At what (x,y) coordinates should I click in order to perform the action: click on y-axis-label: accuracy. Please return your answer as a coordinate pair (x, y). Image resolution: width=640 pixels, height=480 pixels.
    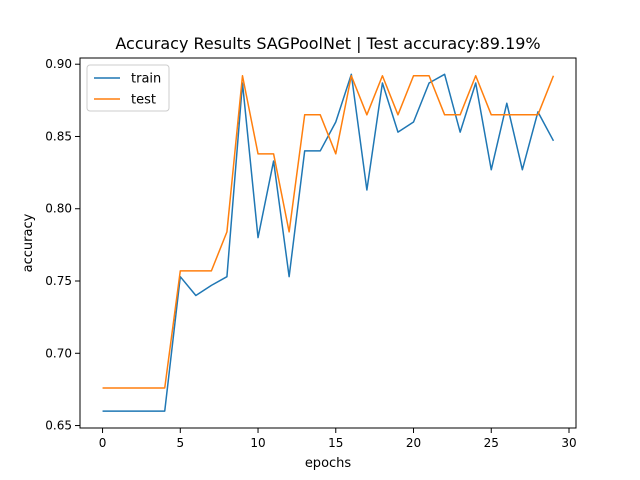
    Looking at the image, I should click on (28, 242).